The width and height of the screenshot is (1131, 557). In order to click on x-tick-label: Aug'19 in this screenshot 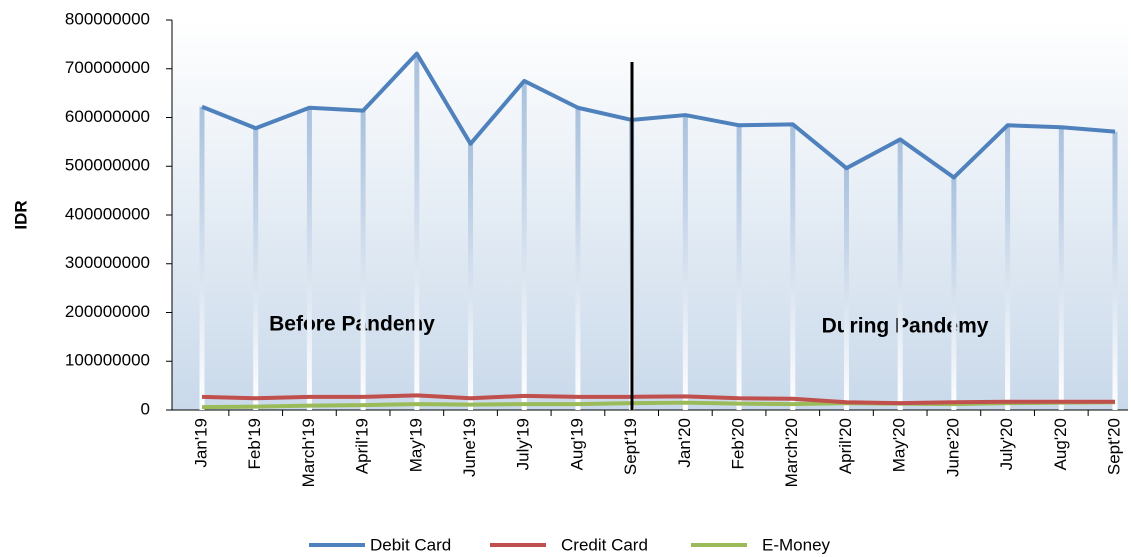, I will do `click(576, 444)`.